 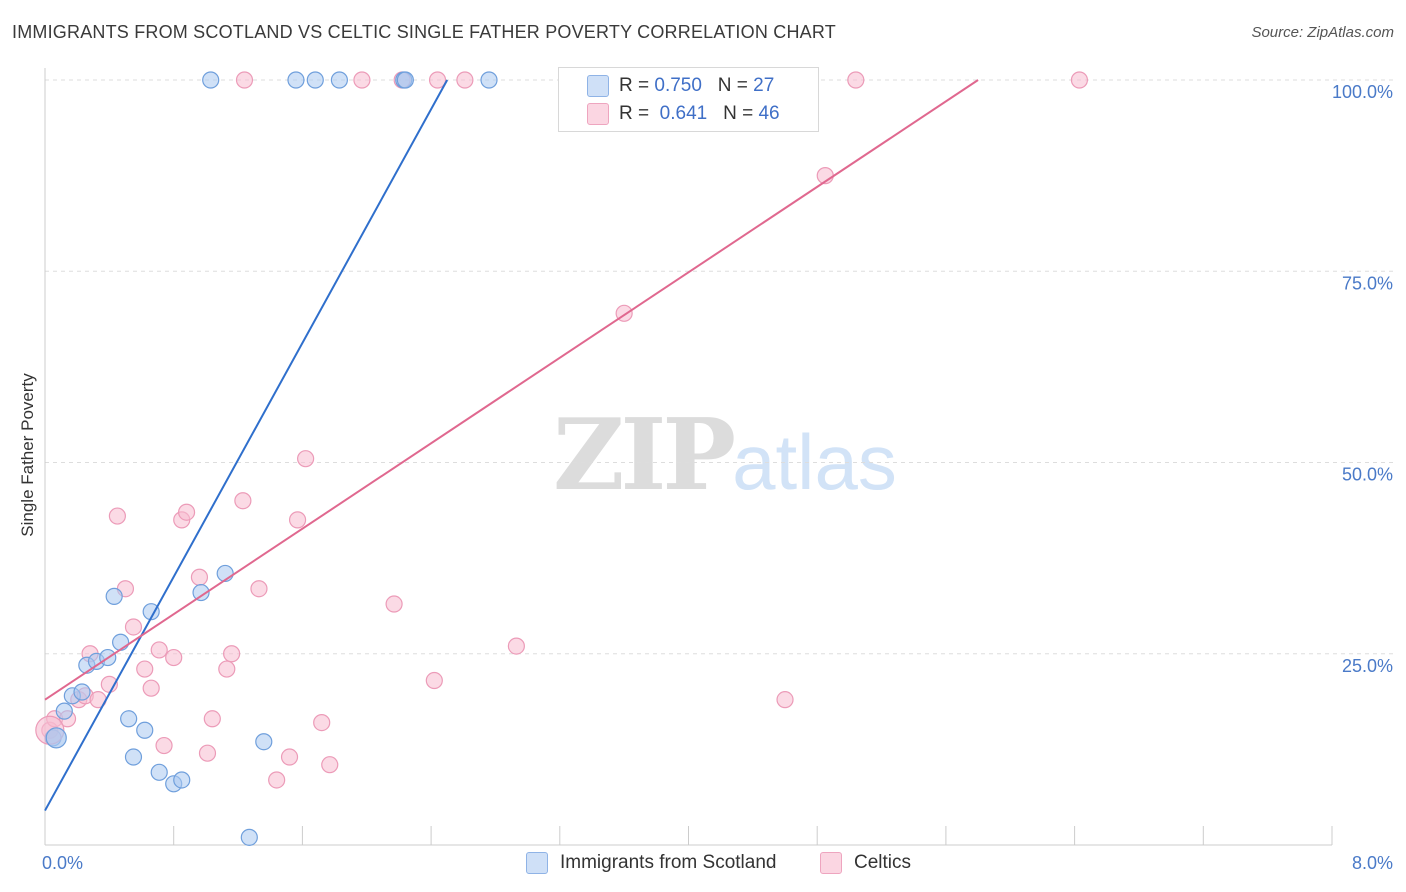 What do you see at coordinates (62, 863) in the screenshot?
I see `x-tick-label: 0.0%` at bounding box center [62, 863].